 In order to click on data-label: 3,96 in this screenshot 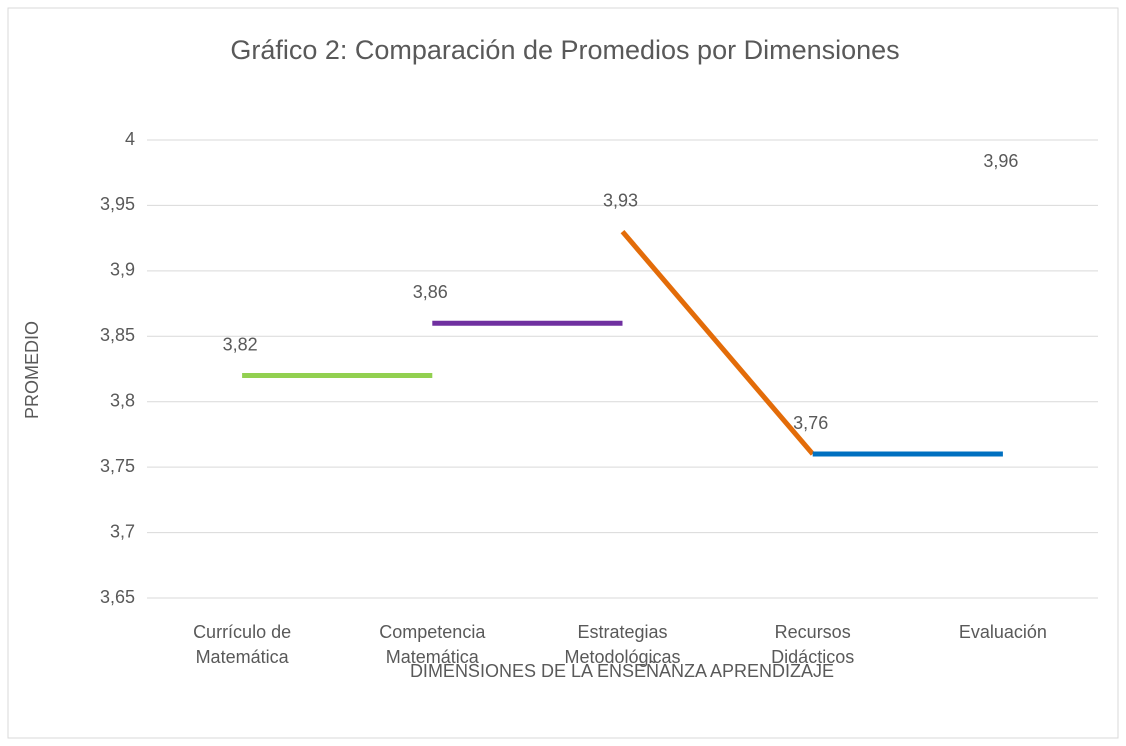, I will do `click(1000, 161)`.